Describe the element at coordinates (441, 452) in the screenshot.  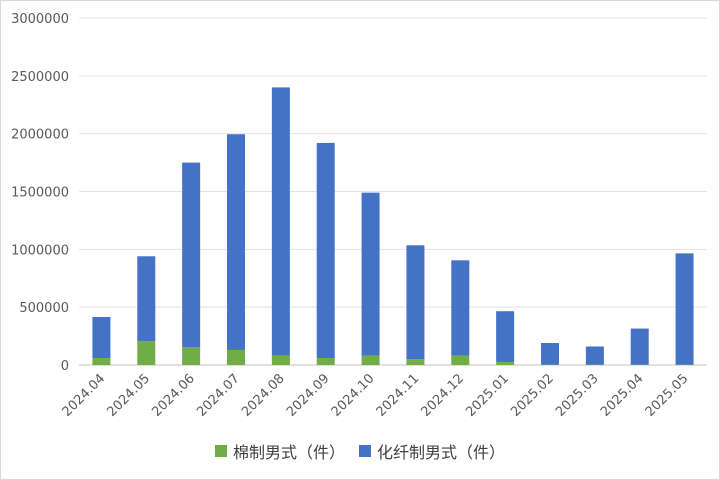
I see `legend-label-synthetic: 化纤制男式（件）` at that location.